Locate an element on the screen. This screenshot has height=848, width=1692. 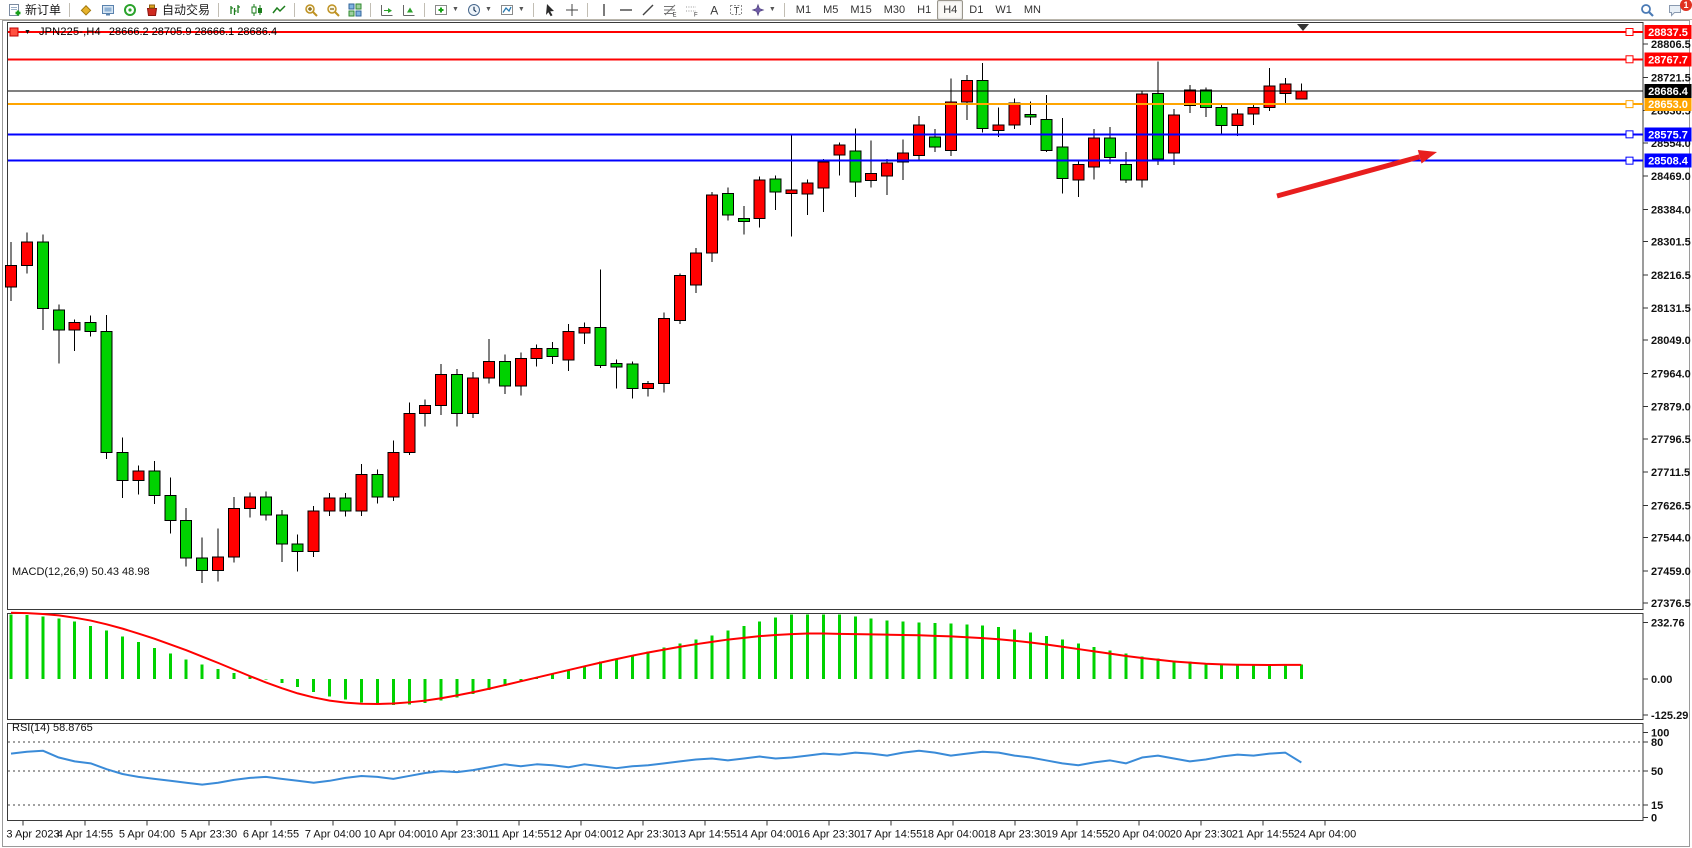
svg-text: F is located at coordinates (696, 14).